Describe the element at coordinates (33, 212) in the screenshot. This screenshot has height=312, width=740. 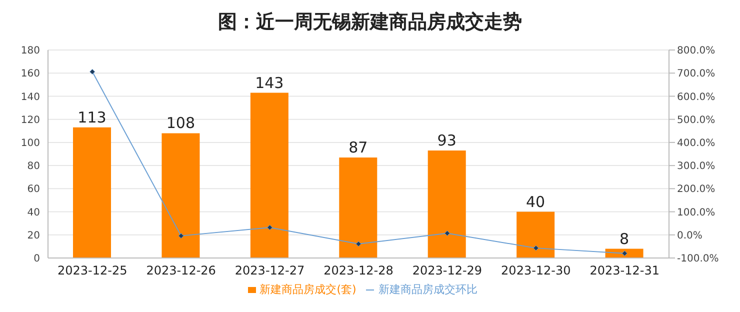
I see `y-tick-label: 40` at that location.